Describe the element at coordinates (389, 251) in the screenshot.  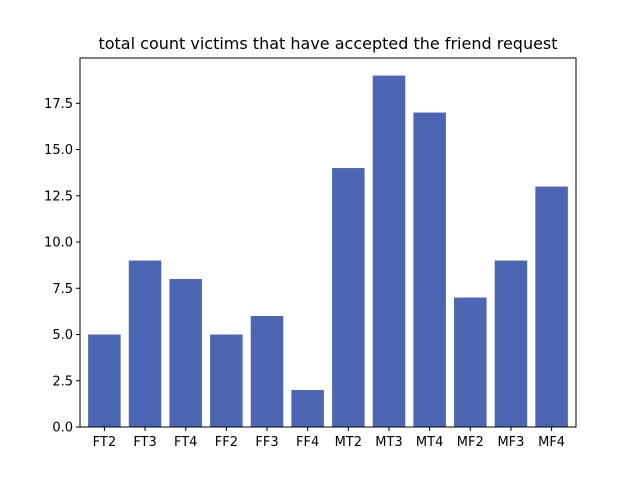
I see `bar-mt3` at that location.